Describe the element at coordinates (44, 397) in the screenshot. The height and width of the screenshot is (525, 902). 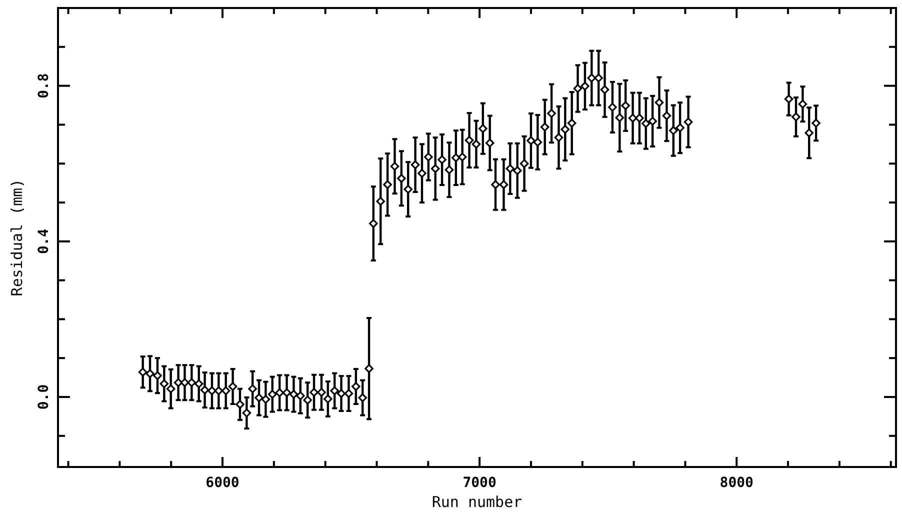
I see `y-tick-label: 0.0` at that location.